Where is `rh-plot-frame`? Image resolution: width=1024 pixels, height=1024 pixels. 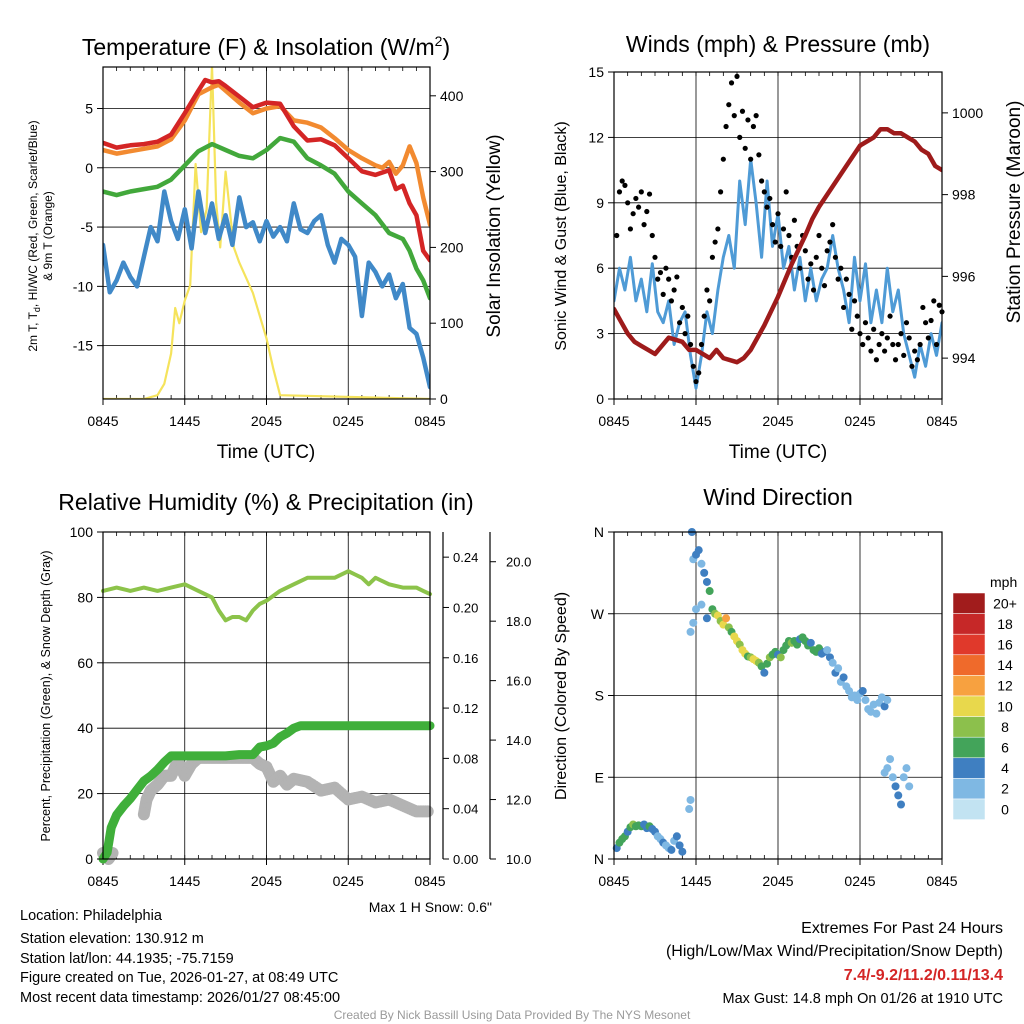
rh-plot-frame is located at coordinates (266, 695).